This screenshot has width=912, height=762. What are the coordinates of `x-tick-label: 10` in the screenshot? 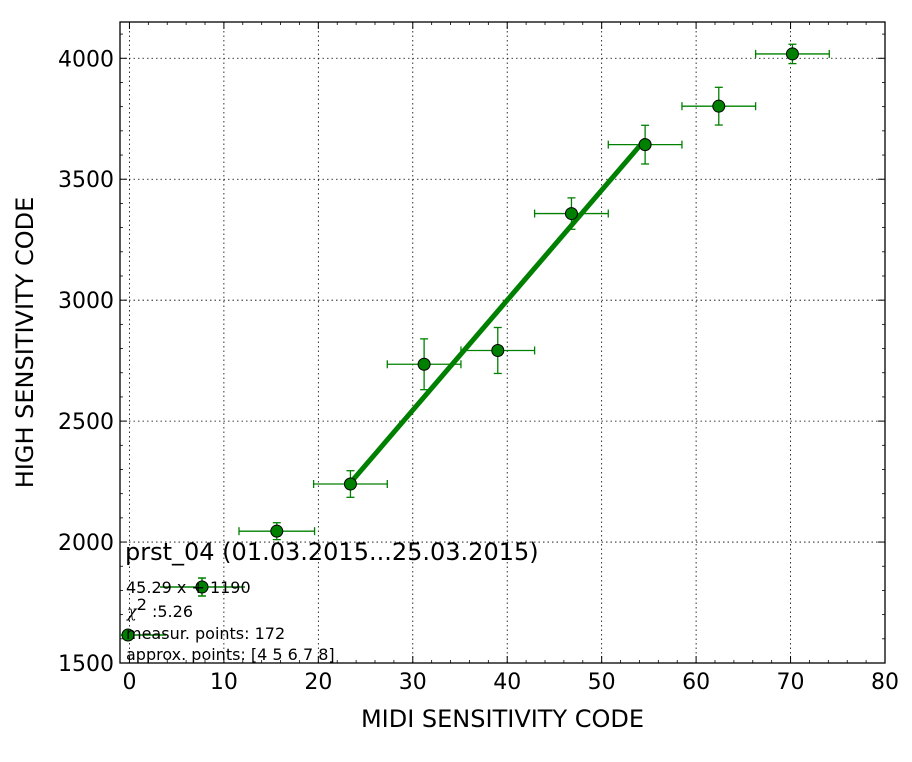 It's located at (224, 682).